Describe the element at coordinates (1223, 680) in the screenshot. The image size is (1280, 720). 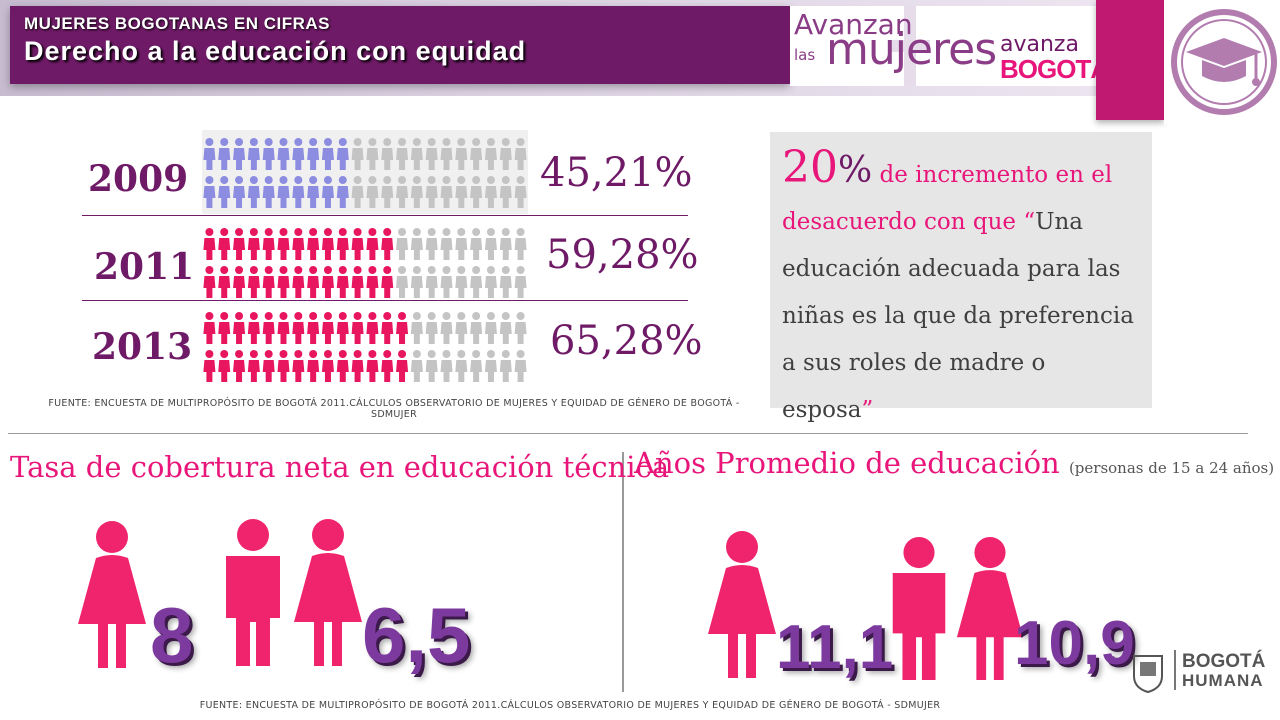
I see `footer-logo-line2: HUMANA` at that location.